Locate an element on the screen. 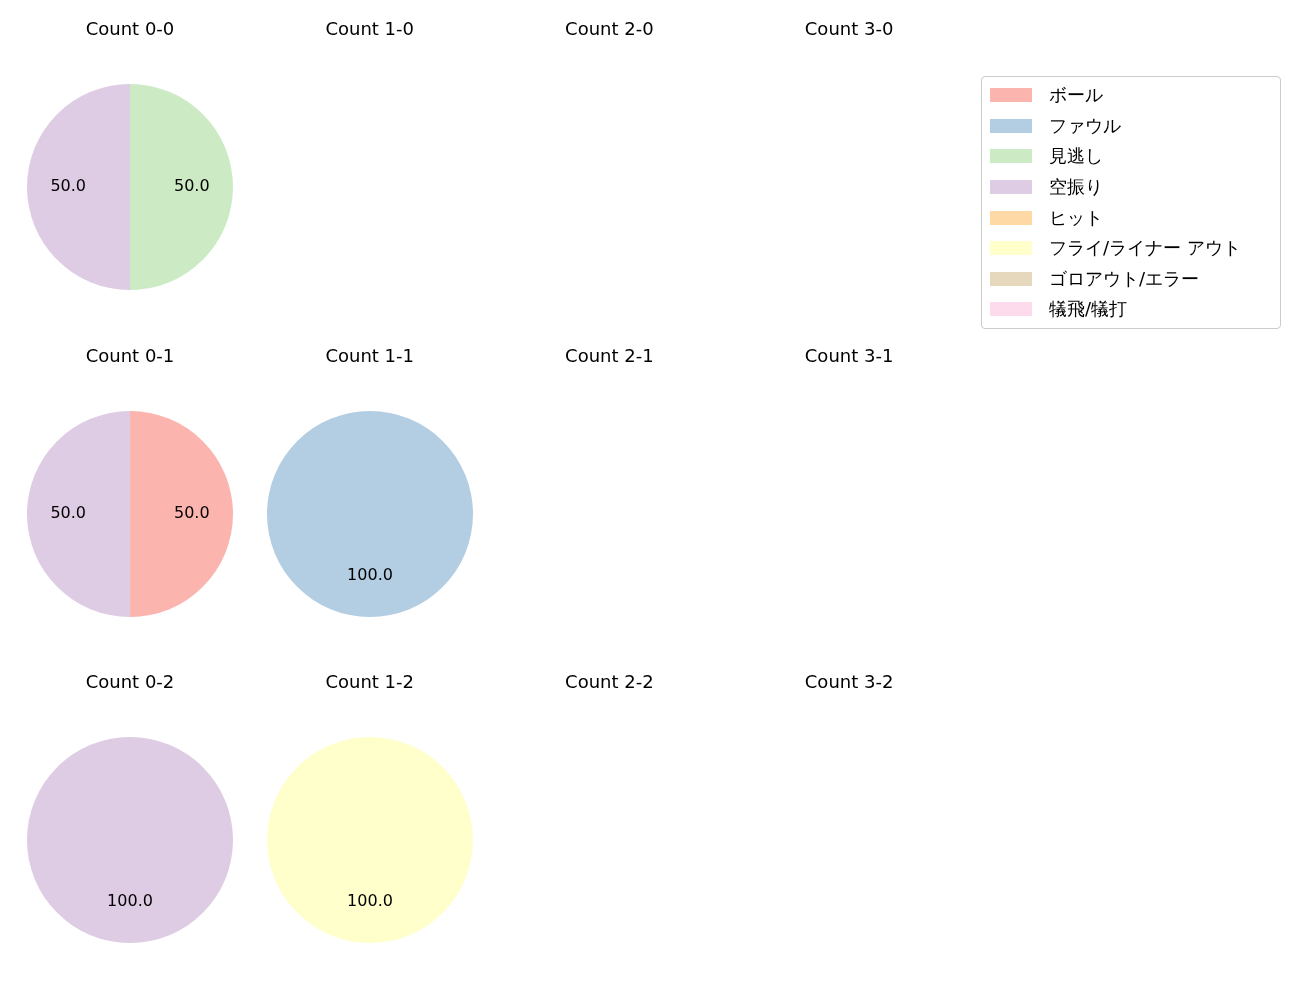  text: Count 3-1 is located at coordinates (849, 355).